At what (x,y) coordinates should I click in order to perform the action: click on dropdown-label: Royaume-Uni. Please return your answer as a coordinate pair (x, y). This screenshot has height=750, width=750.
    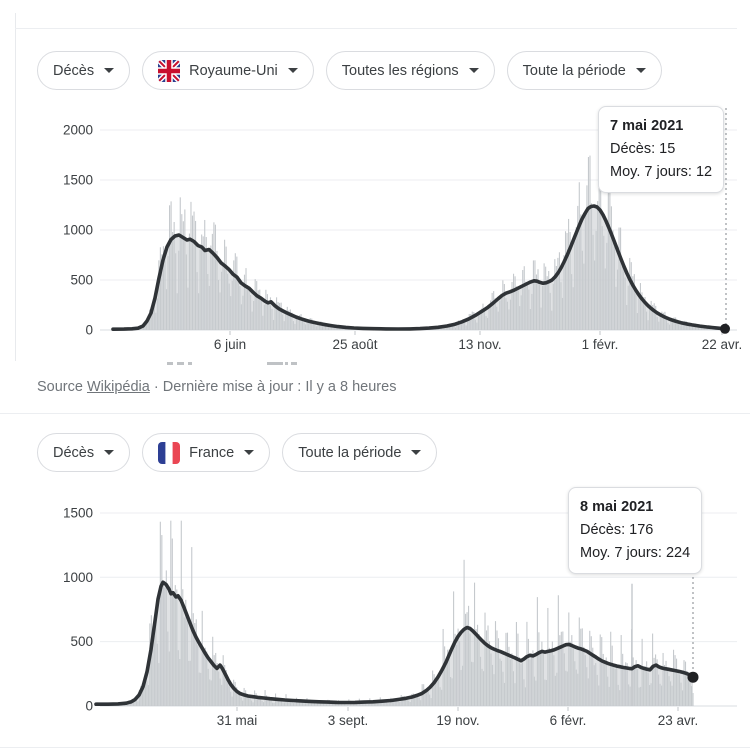
    Looking at the image, I should click on (233, 70).